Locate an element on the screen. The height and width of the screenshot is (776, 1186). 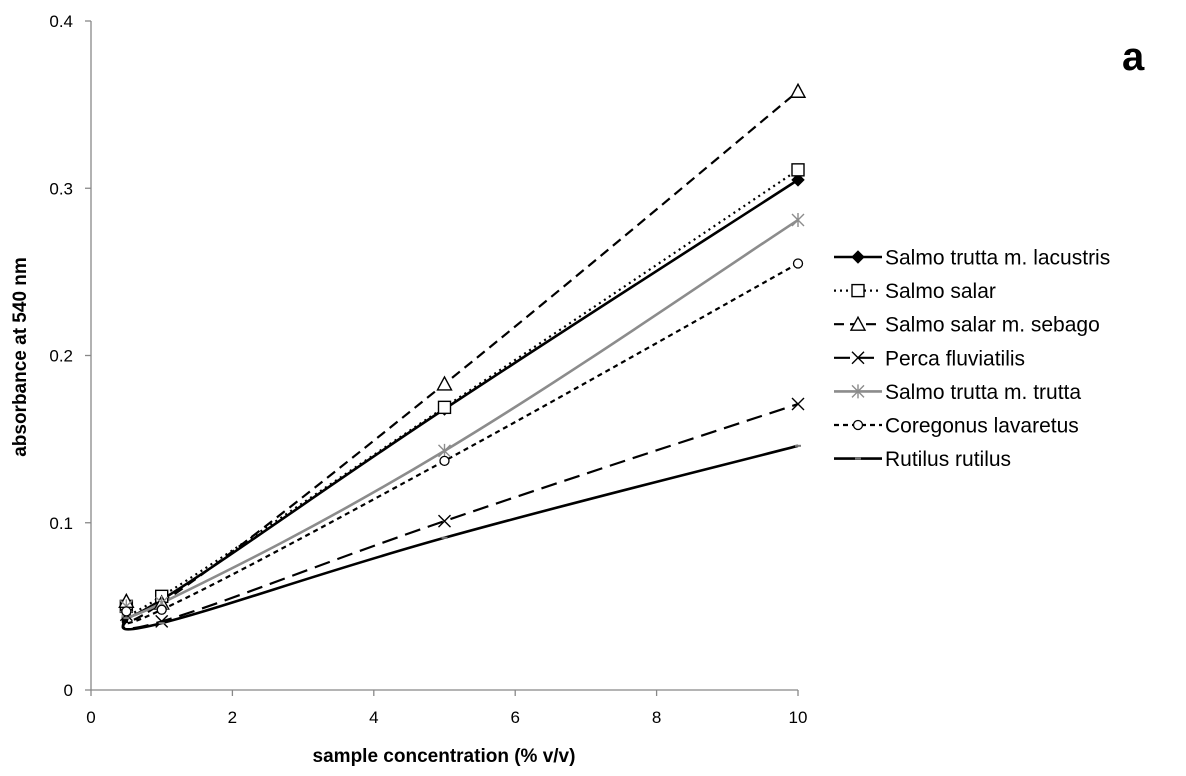
legend-item-perca-fluviatilis: Perca fluviatilis is located at coordinates (929, 358).